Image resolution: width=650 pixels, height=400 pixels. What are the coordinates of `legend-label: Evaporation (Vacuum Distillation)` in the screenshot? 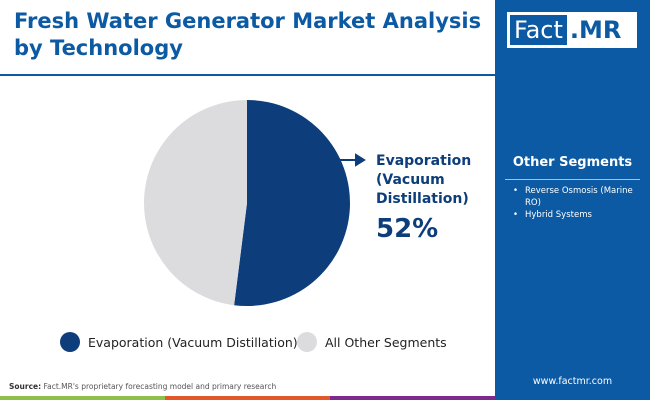 It's located at (193, 342).